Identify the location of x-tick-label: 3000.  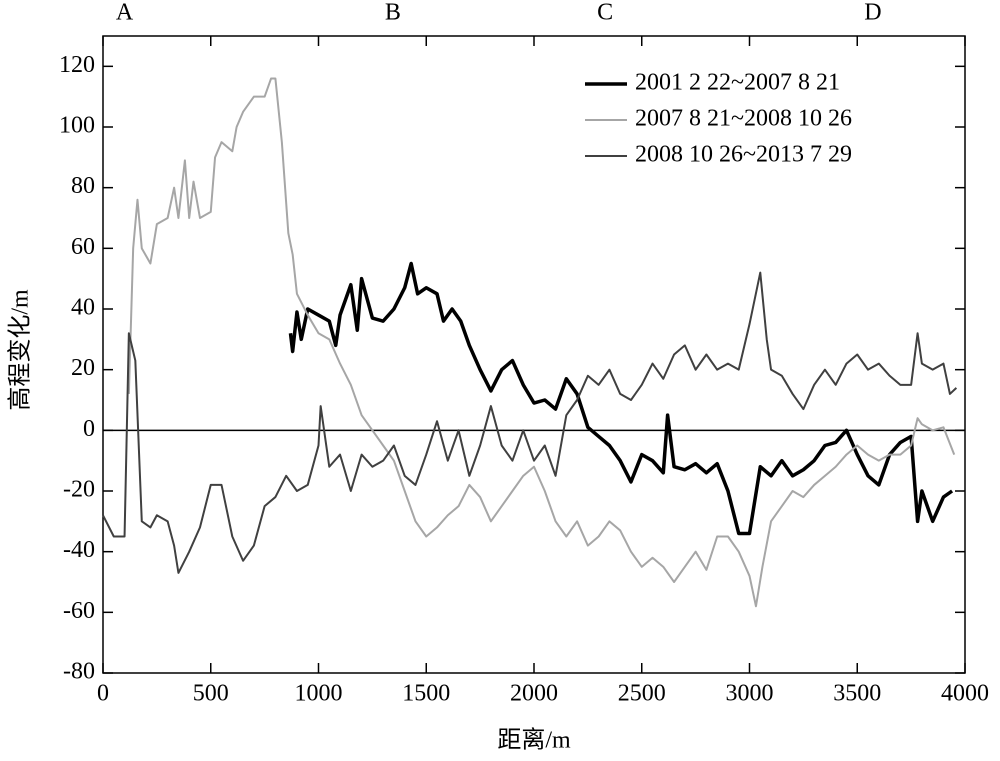
(750, 694).